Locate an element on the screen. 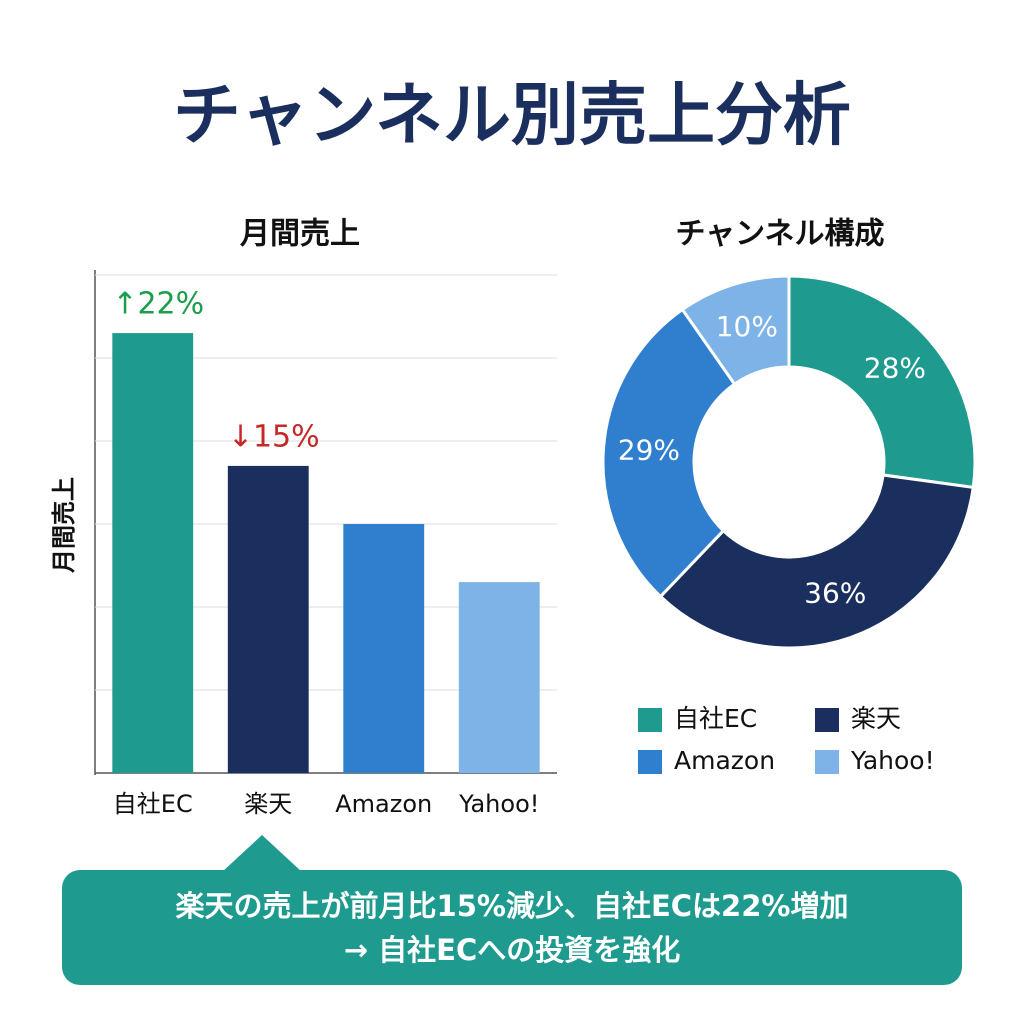 This screenshot has height=1024, width=1024. callout-pointer is located at coordinates (262, 853).